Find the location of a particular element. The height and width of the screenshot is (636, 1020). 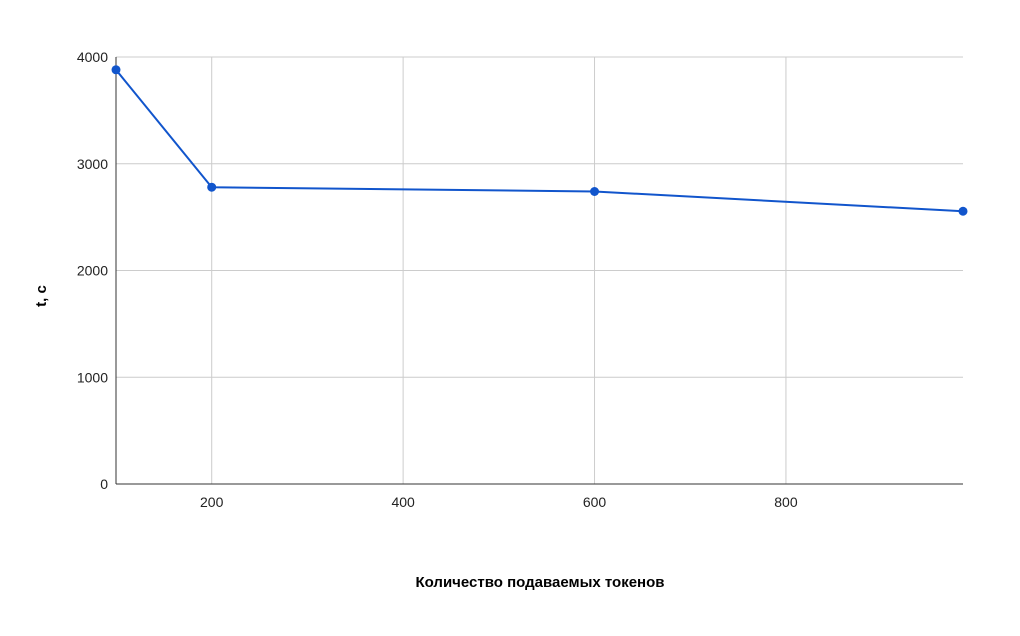

y-tick-label: 3000 is located at coordinates (92, 164).